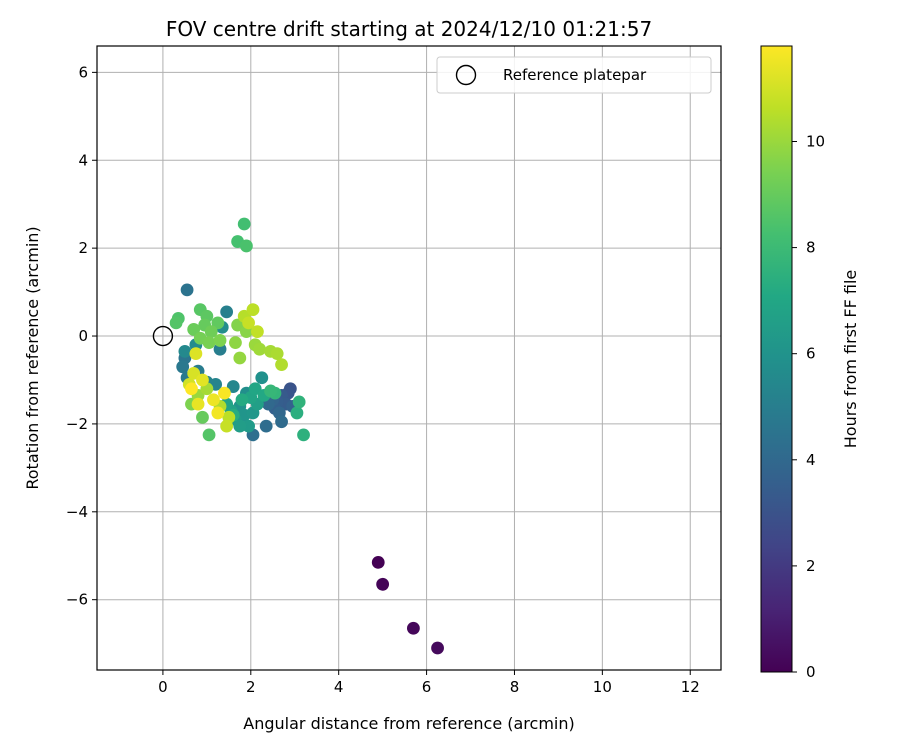  I want to click on legend: Reference platepar, so click(574, 75).